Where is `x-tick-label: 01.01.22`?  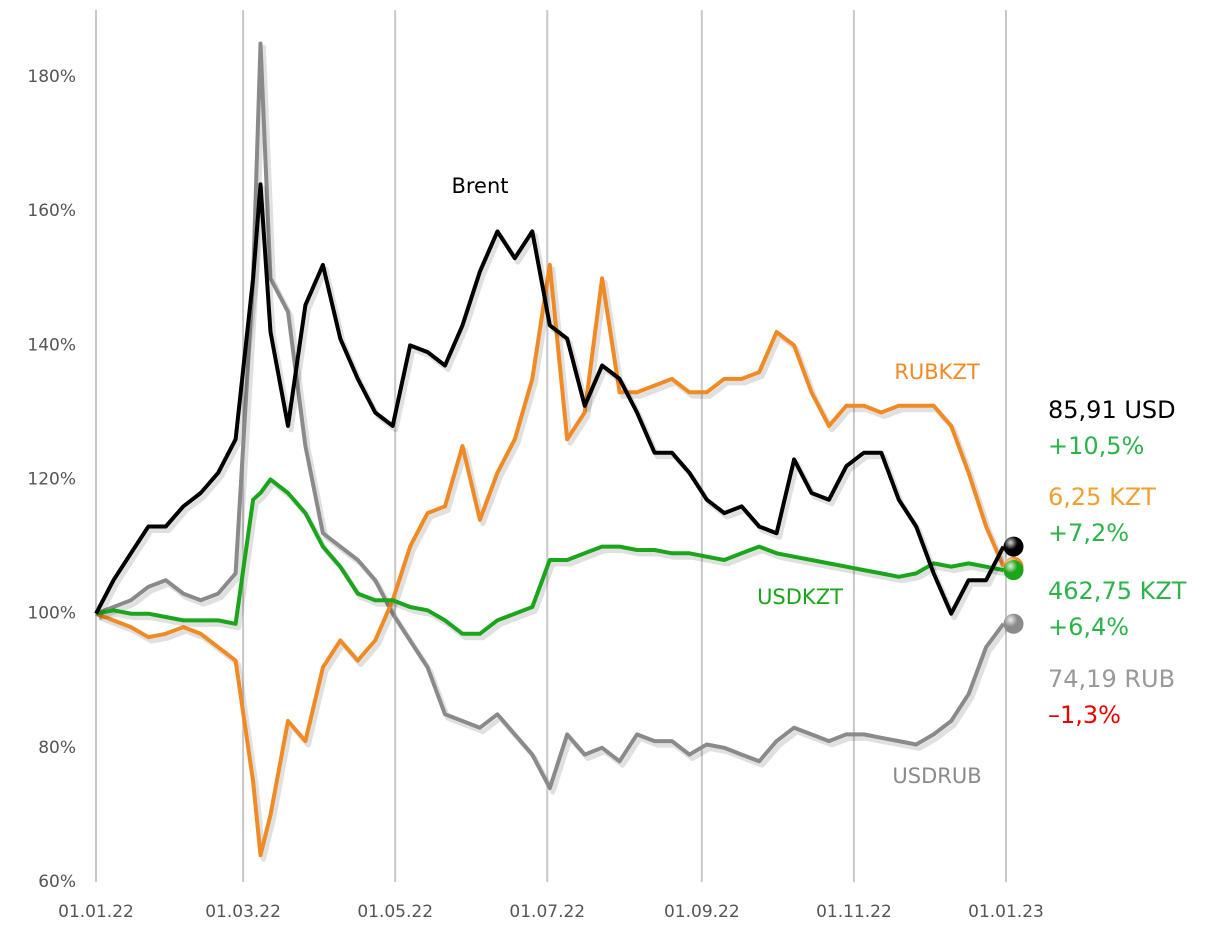
x-tick-label: 01.01.22 is located at coordinates (96, 912).